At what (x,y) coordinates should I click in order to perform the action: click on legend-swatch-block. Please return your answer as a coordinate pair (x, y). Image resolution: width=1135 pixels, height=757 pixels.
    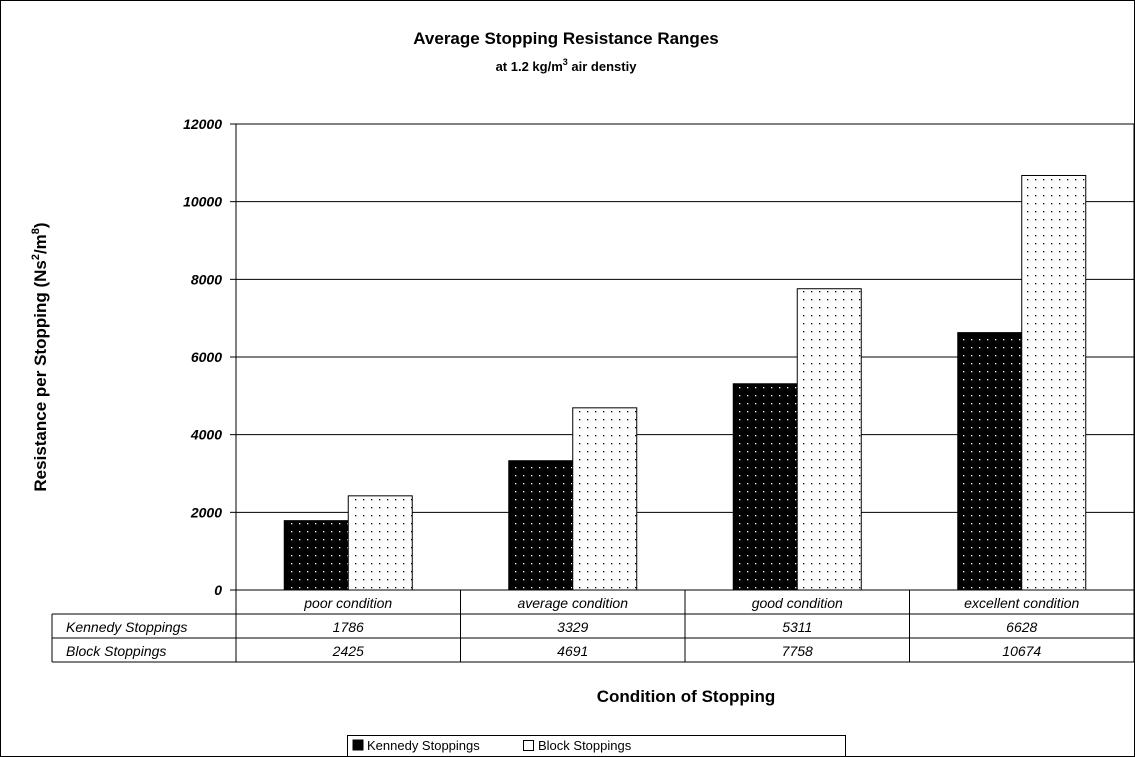
    Looking at the image, I should click on (528, 745).